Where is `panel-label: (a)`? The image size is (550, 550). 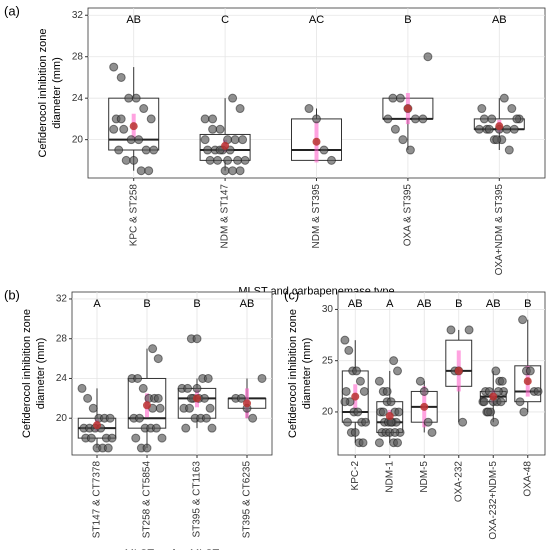
panel-label: (a) is located at coordinates (12, 10).